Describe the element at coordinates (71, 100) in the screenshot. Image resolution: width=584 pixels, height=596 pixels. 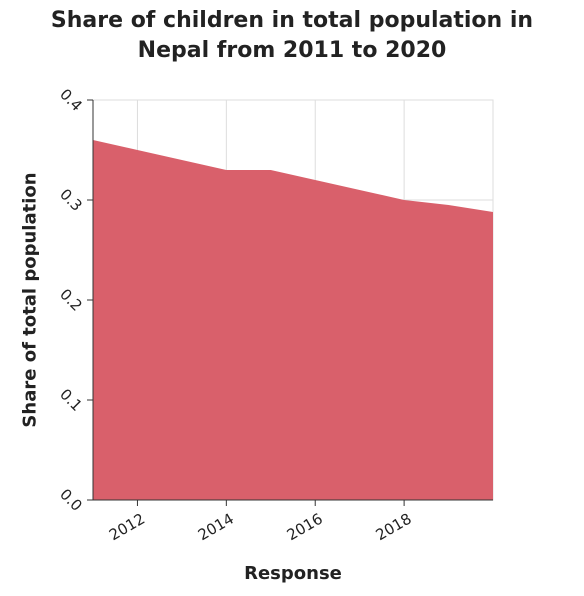
I see `y-tick-label: 0.4` at that location.